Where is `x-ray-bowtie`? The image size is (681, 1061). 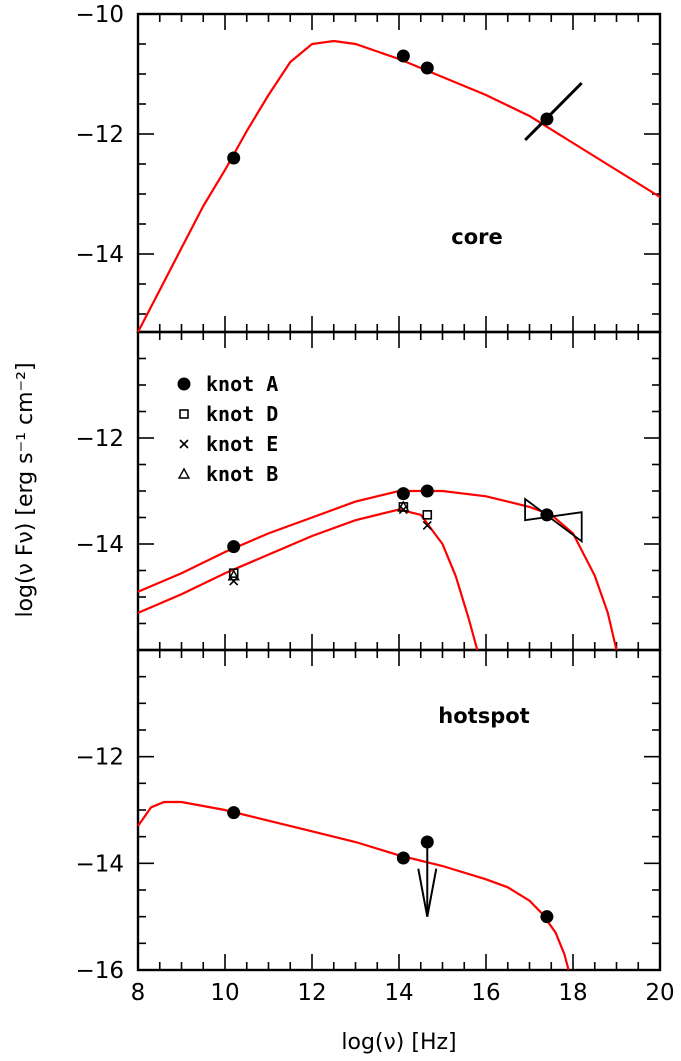
x-ray-bowtie is located at coordinates (553, 520).